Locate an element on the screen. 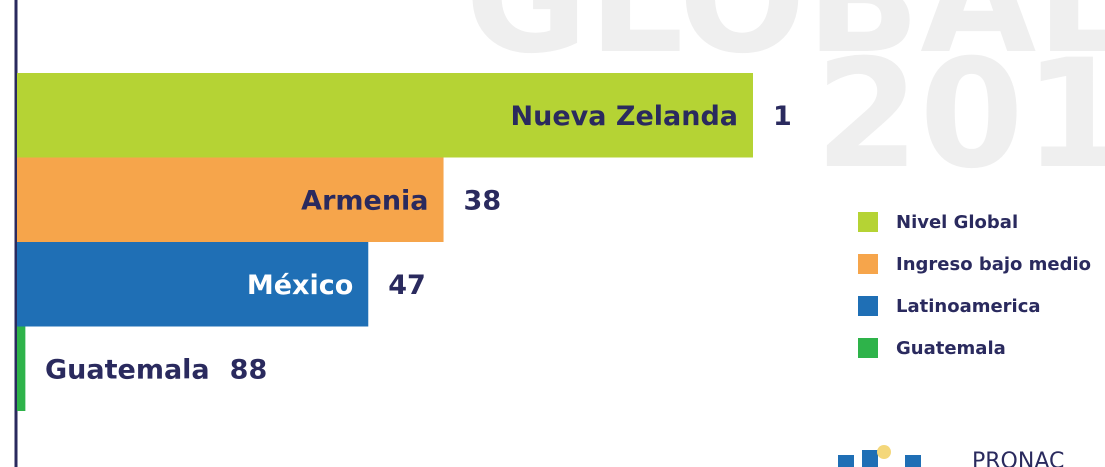 The image size is (1105, 467). bar-label: Armenia is located at coordinates (364, 200).